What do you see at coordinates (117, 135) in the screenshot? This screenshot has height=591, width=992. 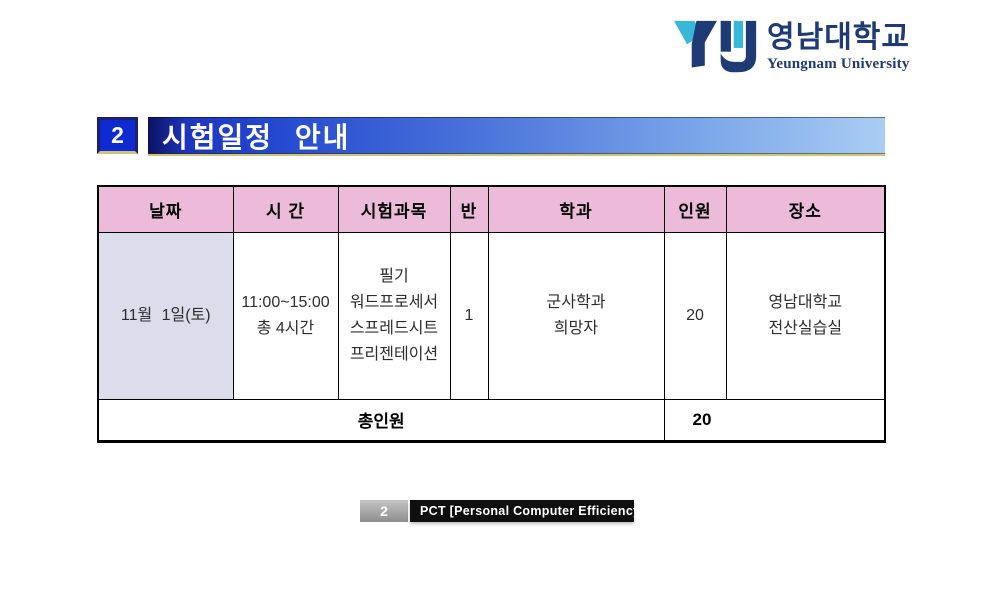 I see `section-number-badge: 2` at bounding box center [117, 135].